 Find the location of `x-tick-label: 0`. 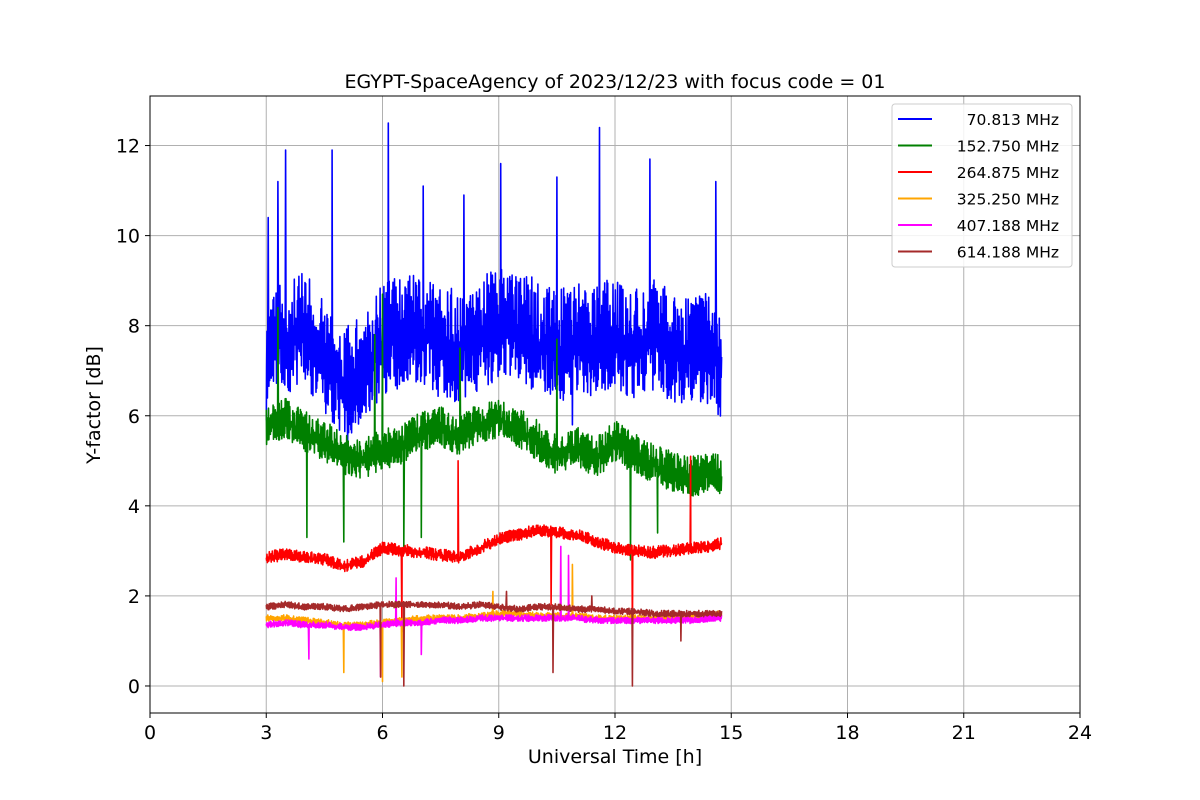

x-tick-label: 0 is located at coordinates (150, 733).